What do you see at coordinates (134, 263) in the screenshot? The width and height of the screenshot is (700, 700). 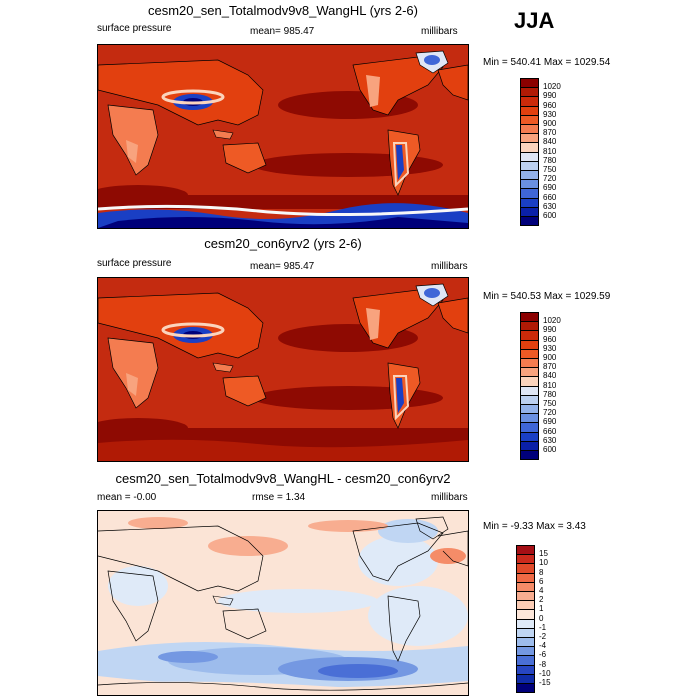 I see `panel-2-variable-label: surface pressure` at bounding box center [134, 263].